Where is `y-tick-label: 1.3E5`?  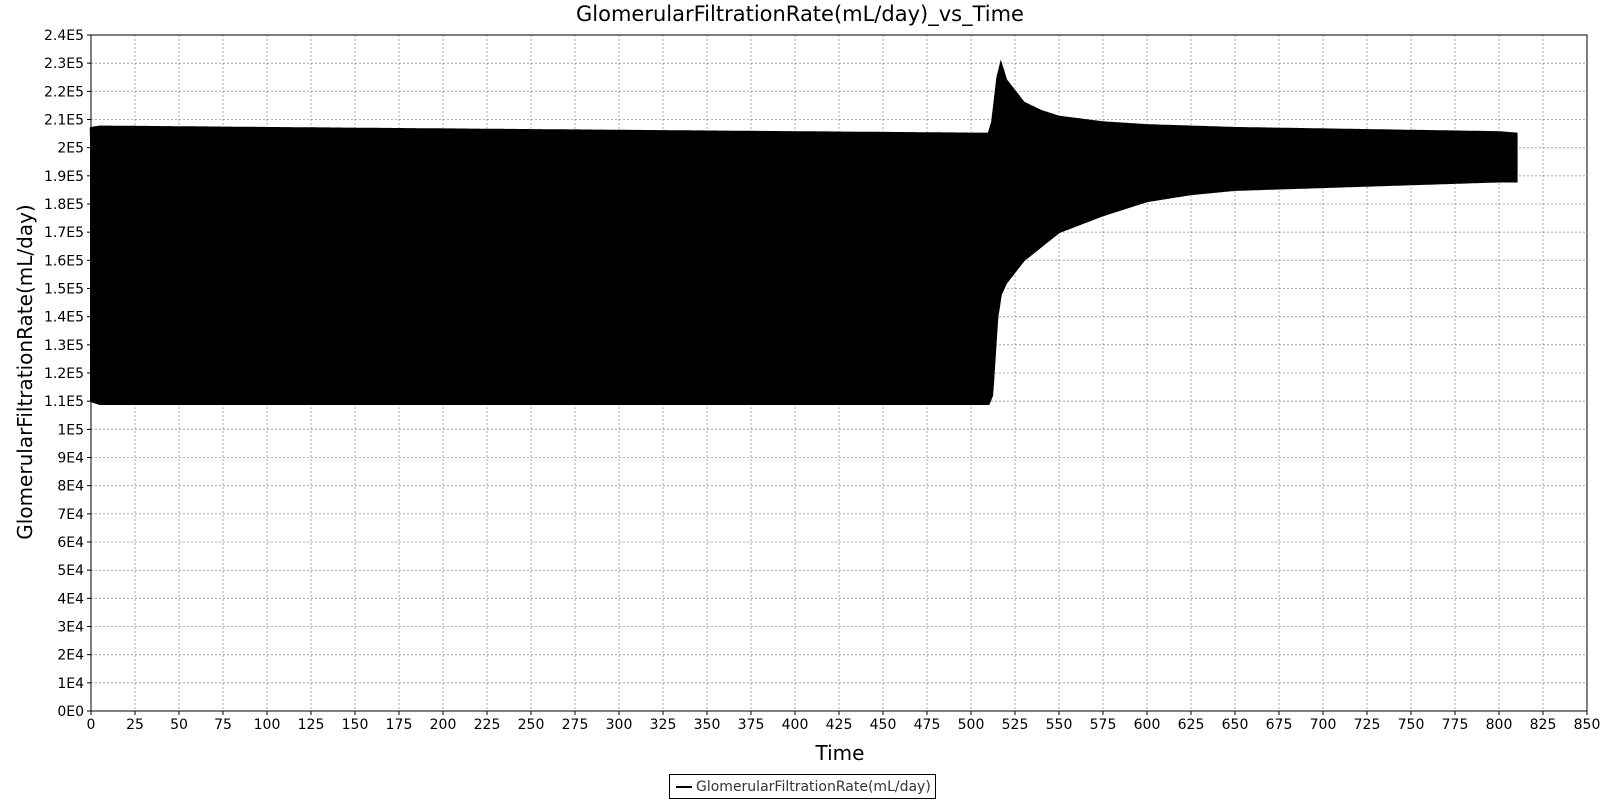
y-tick-label: 1.3E5 is located at coordinates (64, 346).